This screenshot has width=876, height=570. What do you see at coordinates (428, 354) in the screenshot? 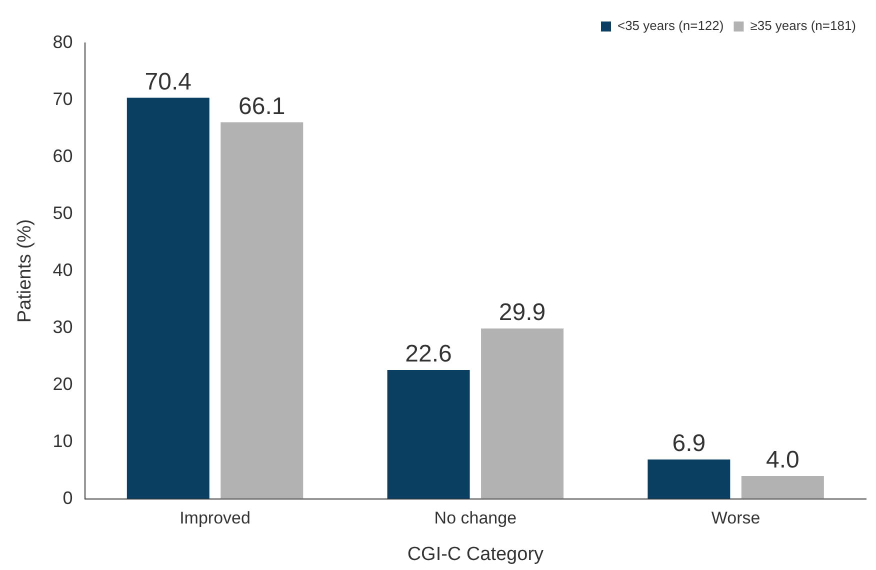
I see `data-label: 22.6` at bounding box center [428, 354].